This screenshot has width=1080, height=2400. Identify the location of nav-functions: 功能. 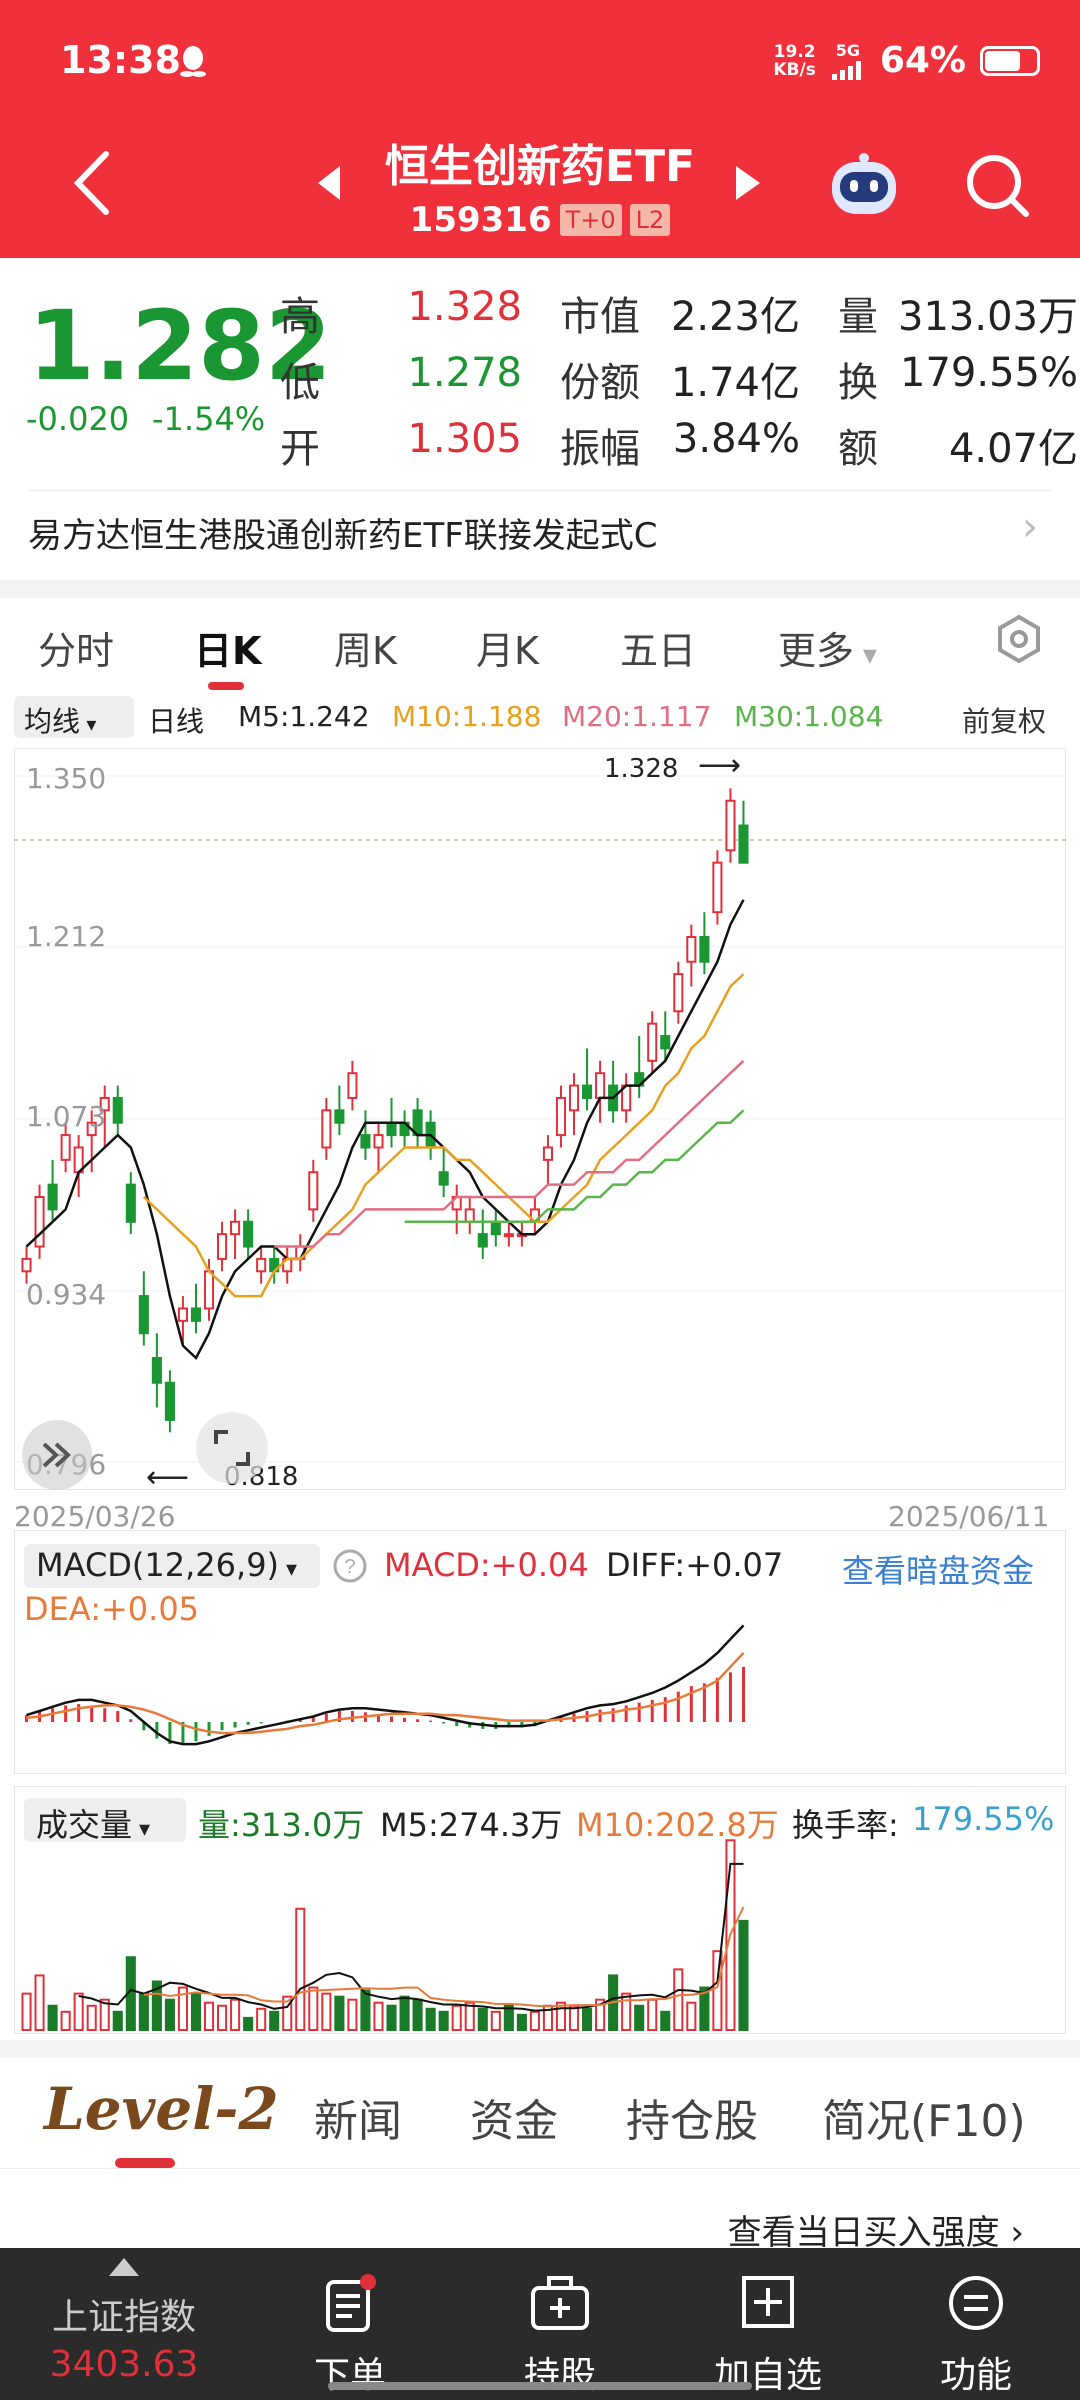
(976, 2324).